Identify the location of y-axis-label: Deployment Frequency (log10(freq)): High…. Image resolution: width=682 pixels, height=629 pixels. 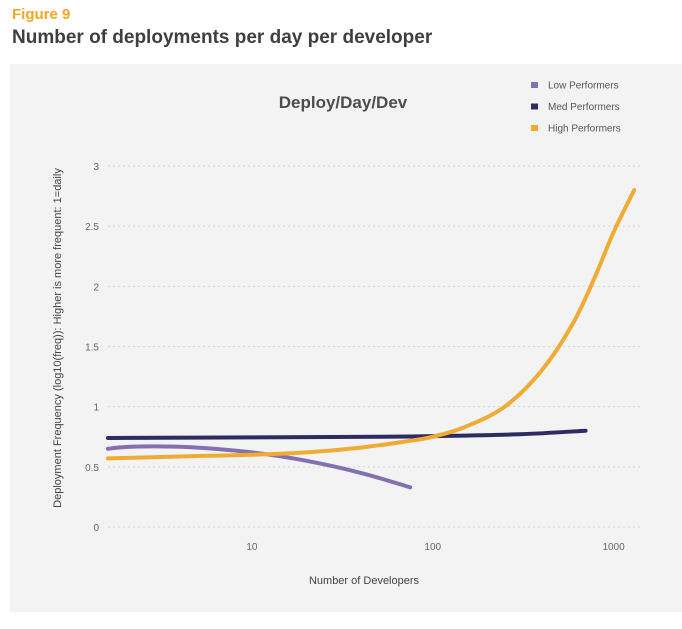
(58, 338).